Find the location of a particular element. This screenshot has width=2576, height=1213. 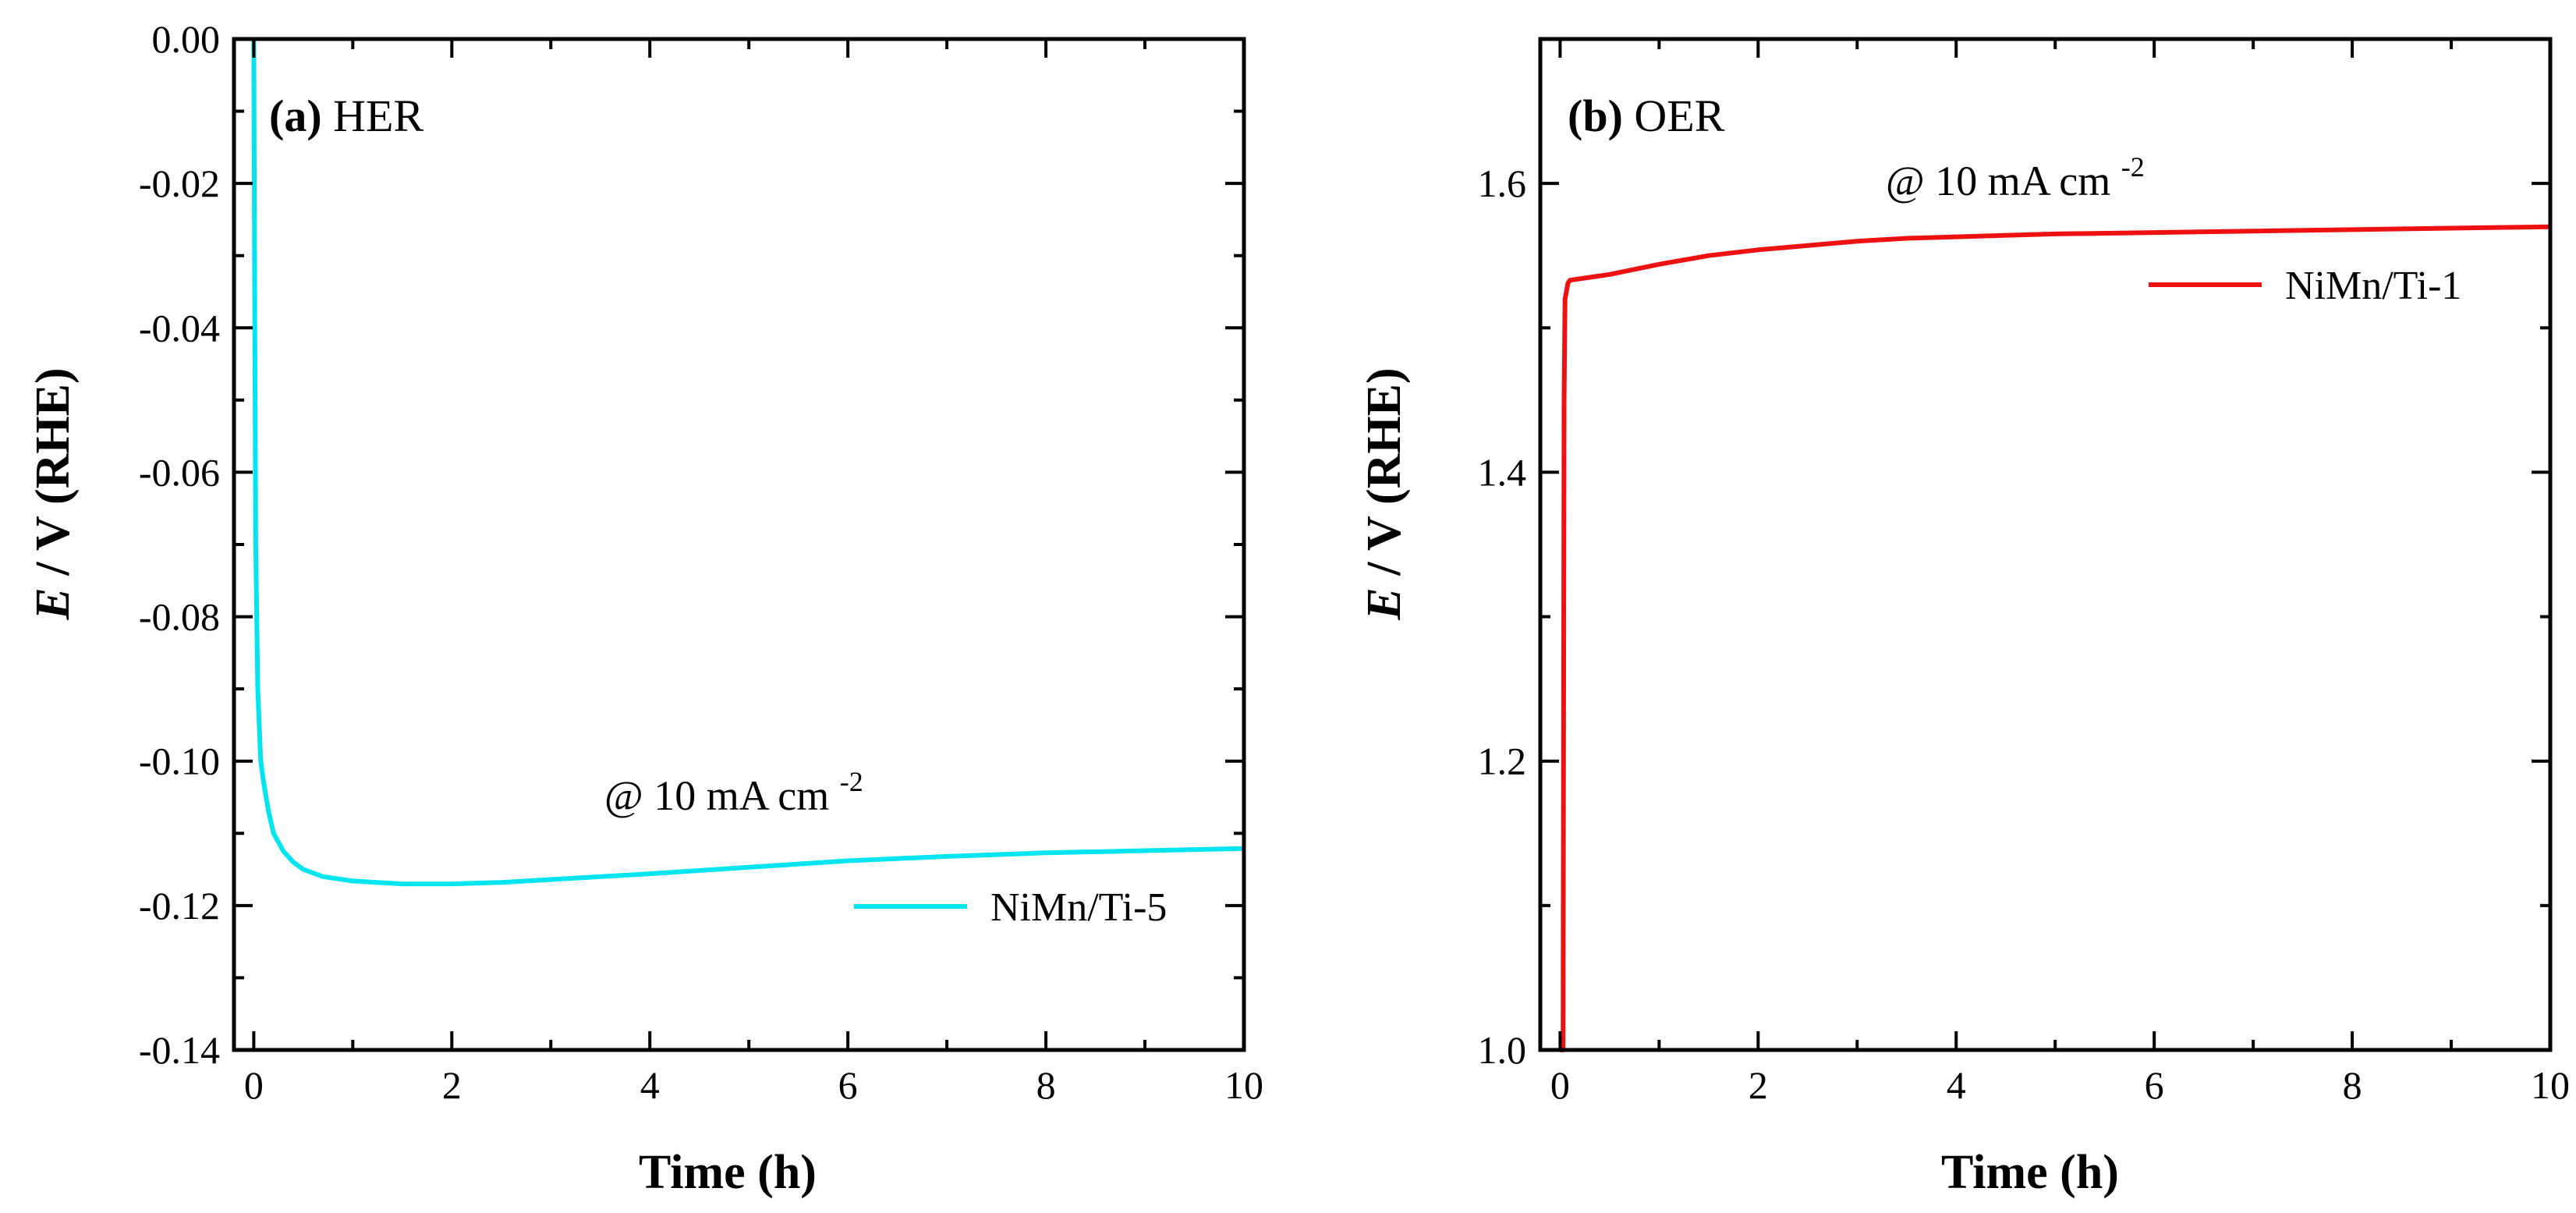

panel-b-xtick-label: 0 is located at coordinates (1560, 1085).